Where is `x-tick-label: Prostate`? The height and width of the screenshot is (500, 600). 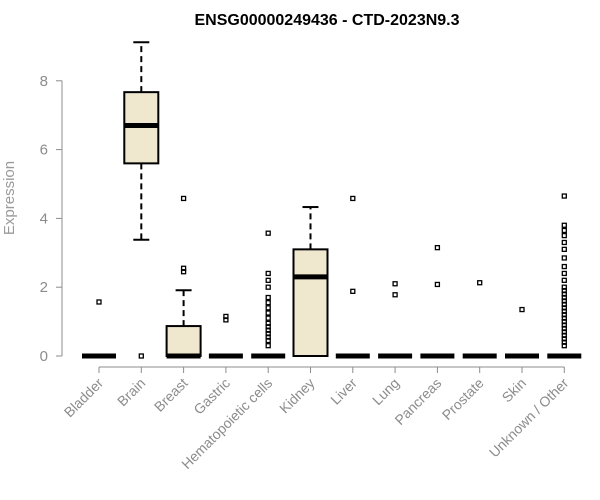 x-tick-label: Prostate is located at coordinates (463, 399).